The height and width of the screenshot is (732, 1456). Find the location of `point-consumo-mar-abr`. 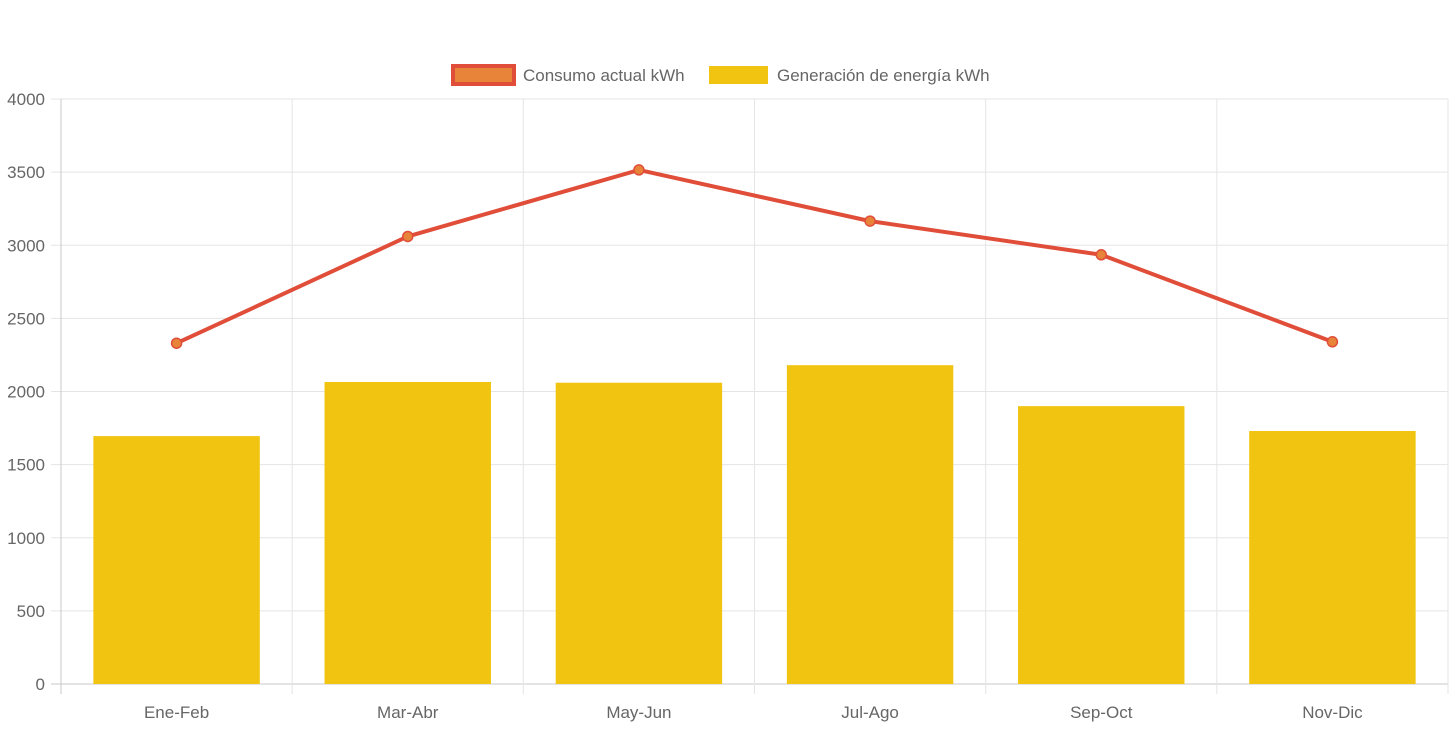

point-consumo-mar-abr is located at coordinates (408, 236).